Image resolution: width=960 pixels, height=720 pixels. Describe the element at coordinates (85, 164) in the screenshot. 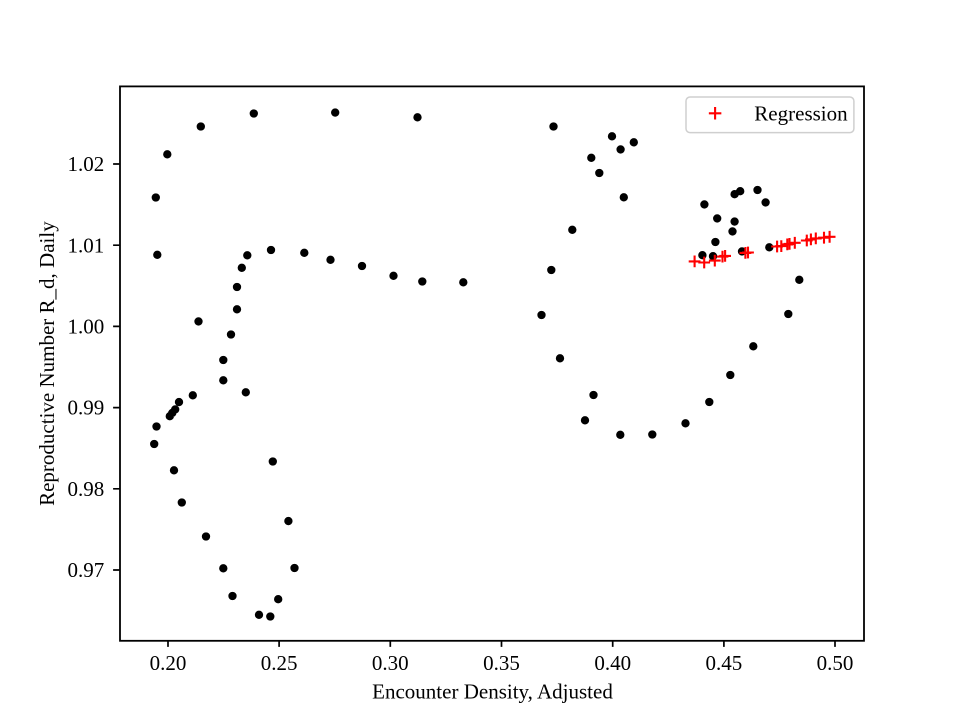

I see `svg-text: 1.02` at that location.